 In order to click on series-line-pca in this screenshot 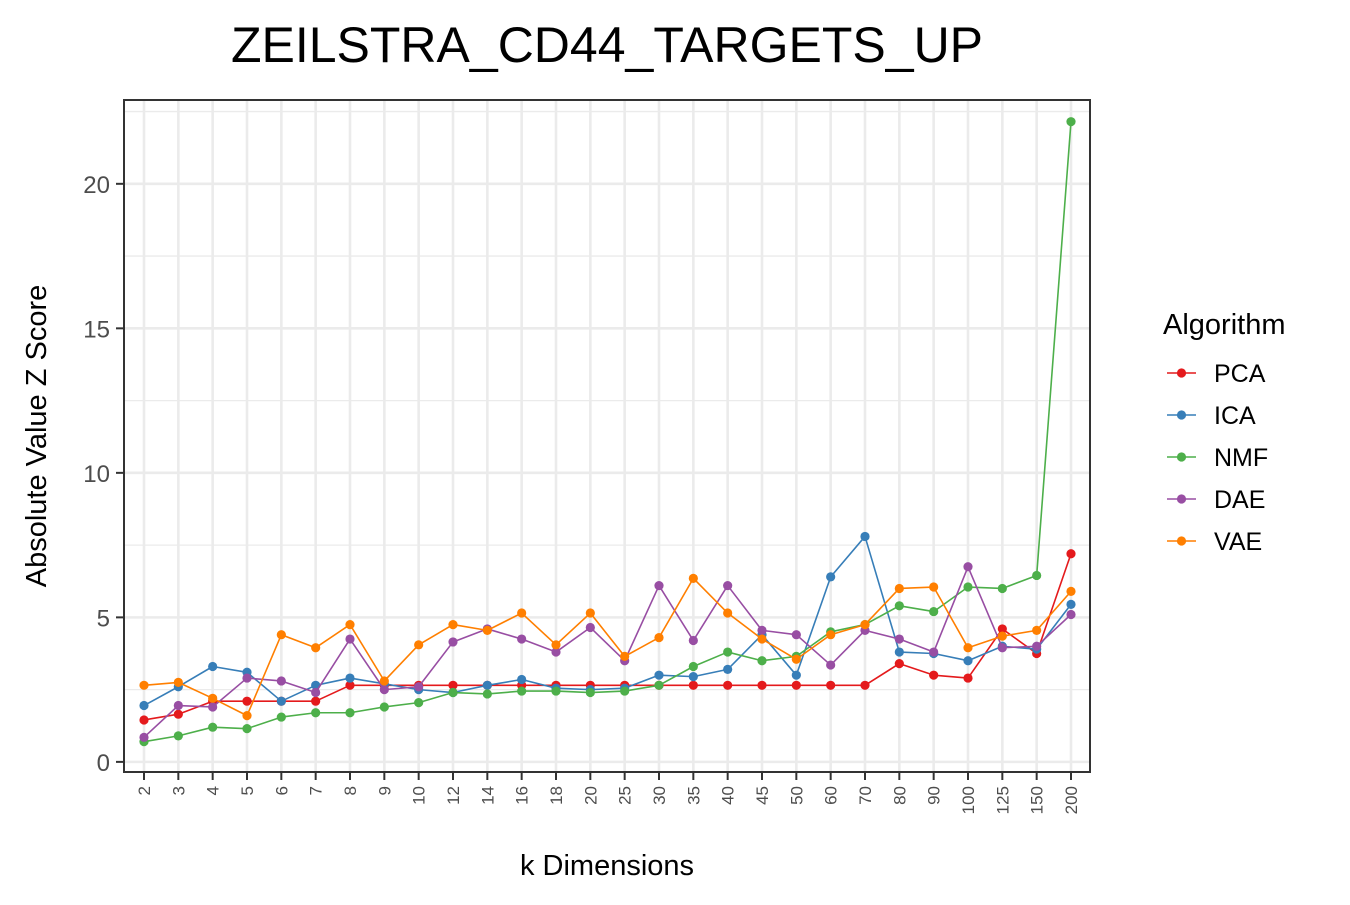, I will do `click(607, 637)`.